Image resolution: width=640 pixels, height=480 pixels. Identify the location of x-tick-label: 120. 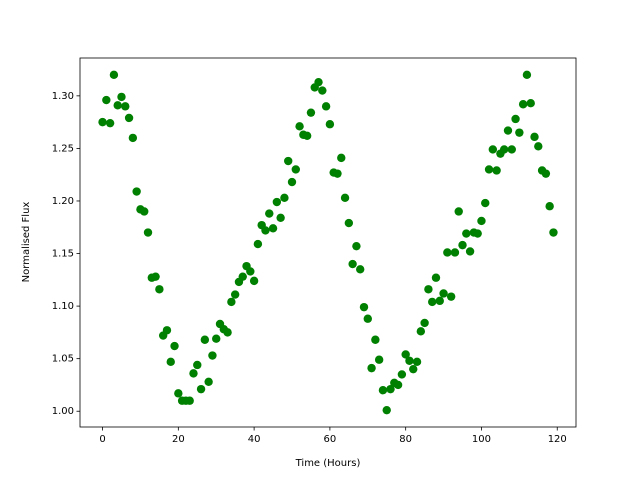
(557, 439).